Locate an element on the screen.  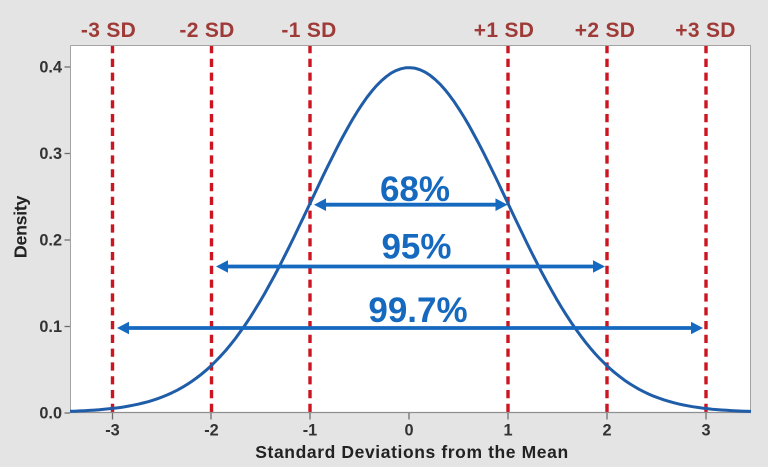
svg-text:Standard Deviations from the M: Standard Deviations from the Mean is located at coordinates (411, 452).